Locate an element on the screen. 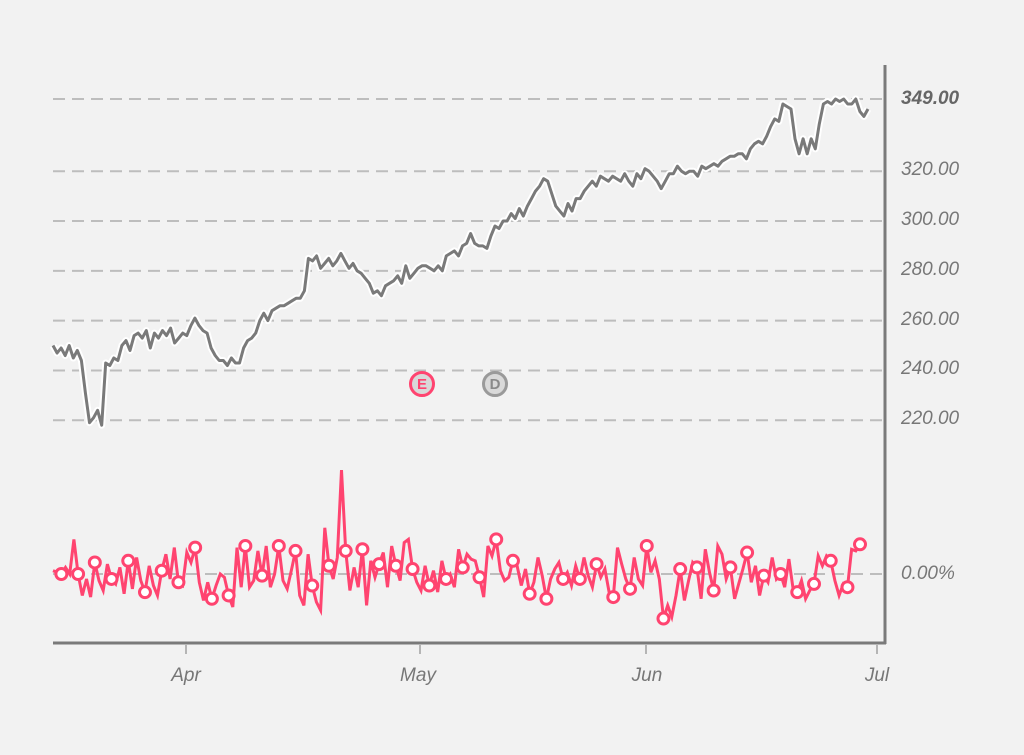  y-tick-label: 320.00 is located at coordinates (930, 169).